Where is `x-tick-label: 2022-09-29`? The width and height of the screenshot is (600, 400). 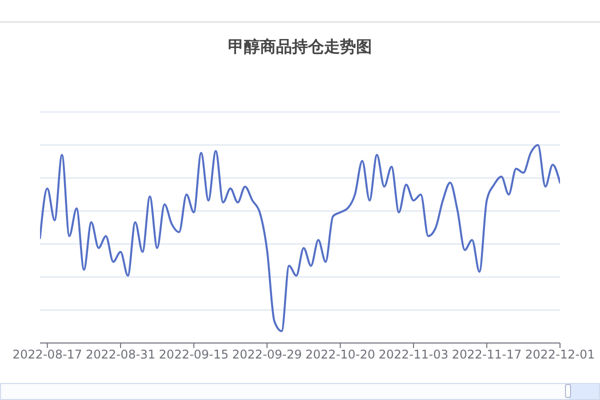 x-tick-label: 2022-09-29 is located at coordinates (267, 355).